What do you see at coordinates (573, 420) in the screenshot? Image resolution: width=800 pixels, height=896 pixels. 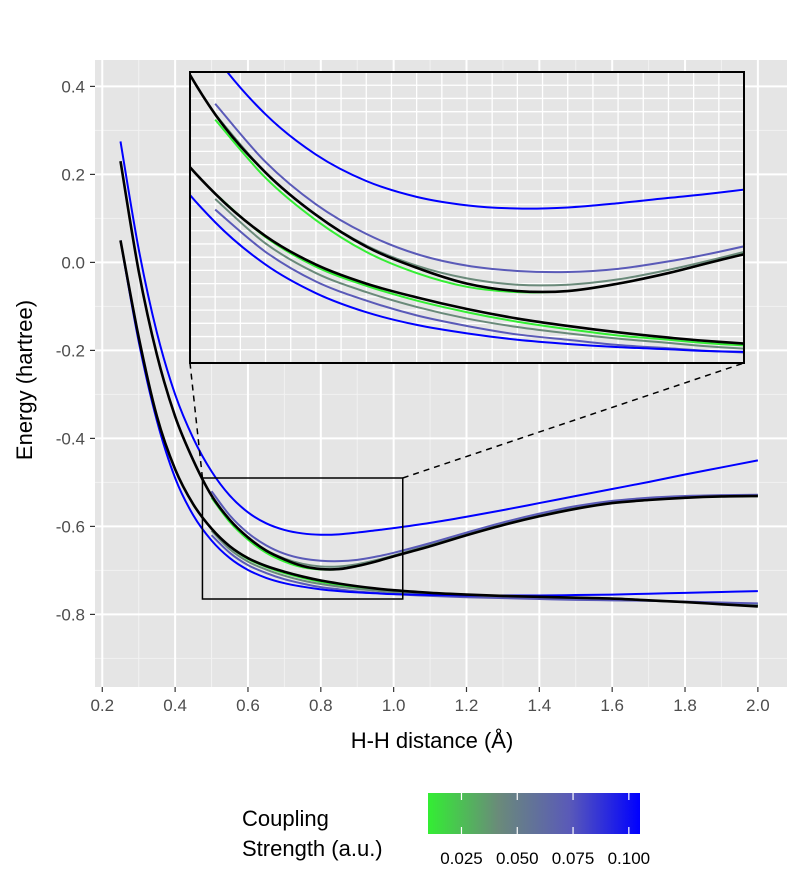 I see `zoom-connector-right` at bounding box center [573, 420].